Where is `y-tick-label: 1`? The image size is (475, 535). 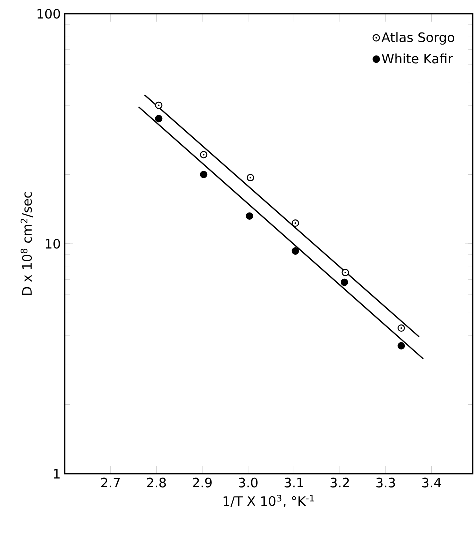
y-tick-label: 1 is located at coordinates (57, 474).